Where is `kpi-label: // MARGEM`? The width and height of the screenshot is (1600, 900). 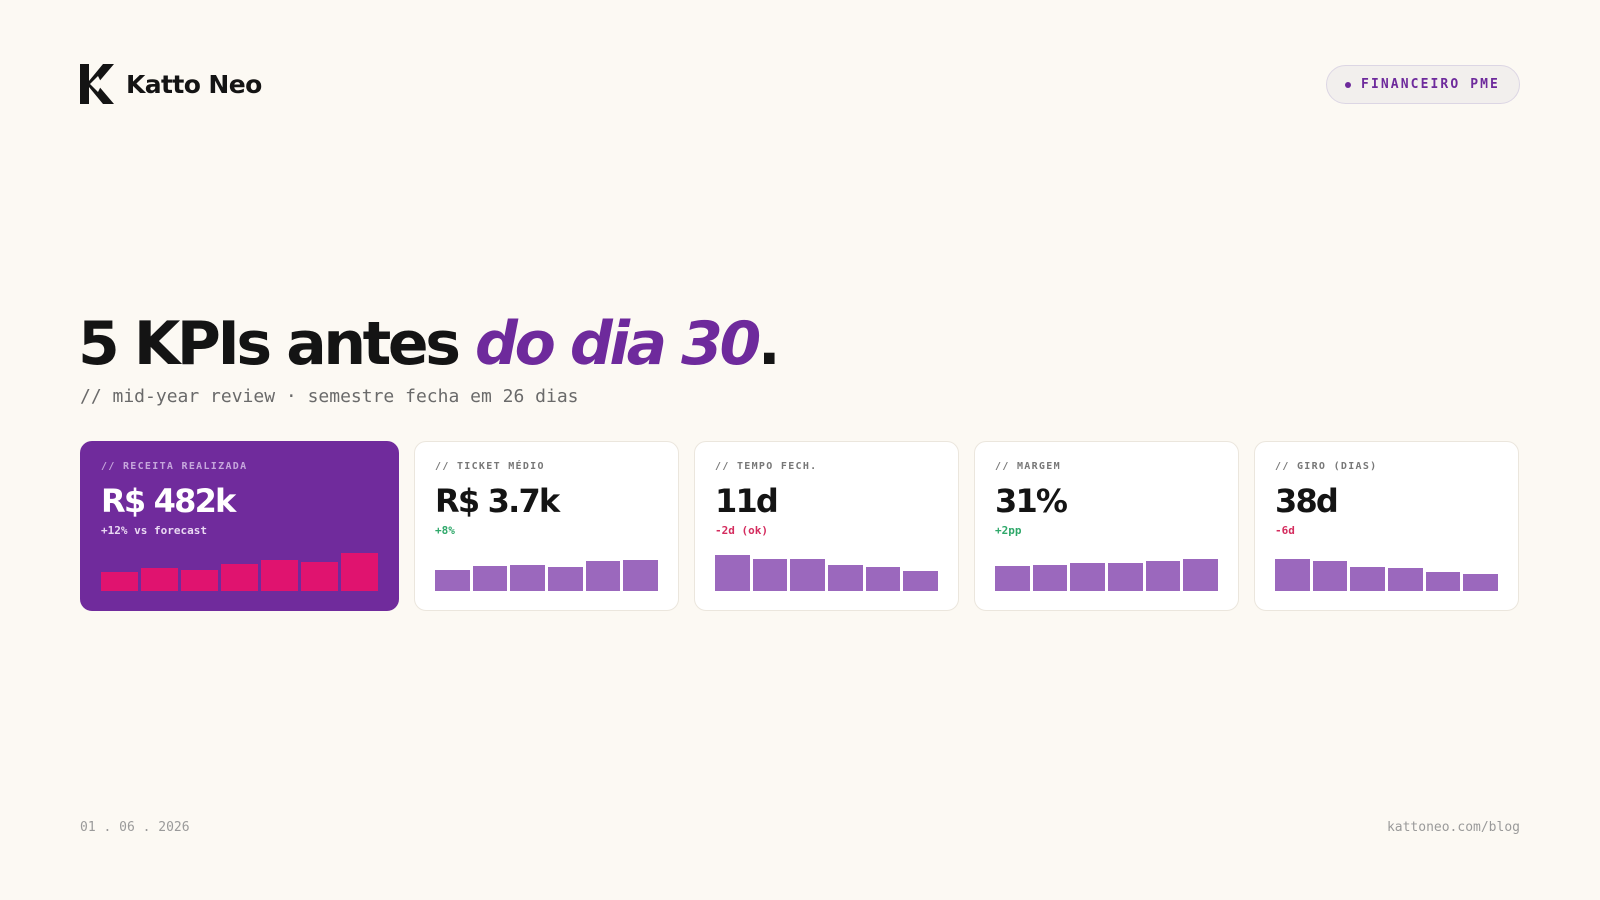
kpi-label: // MARGEM is located at coordinates (1028, 466).